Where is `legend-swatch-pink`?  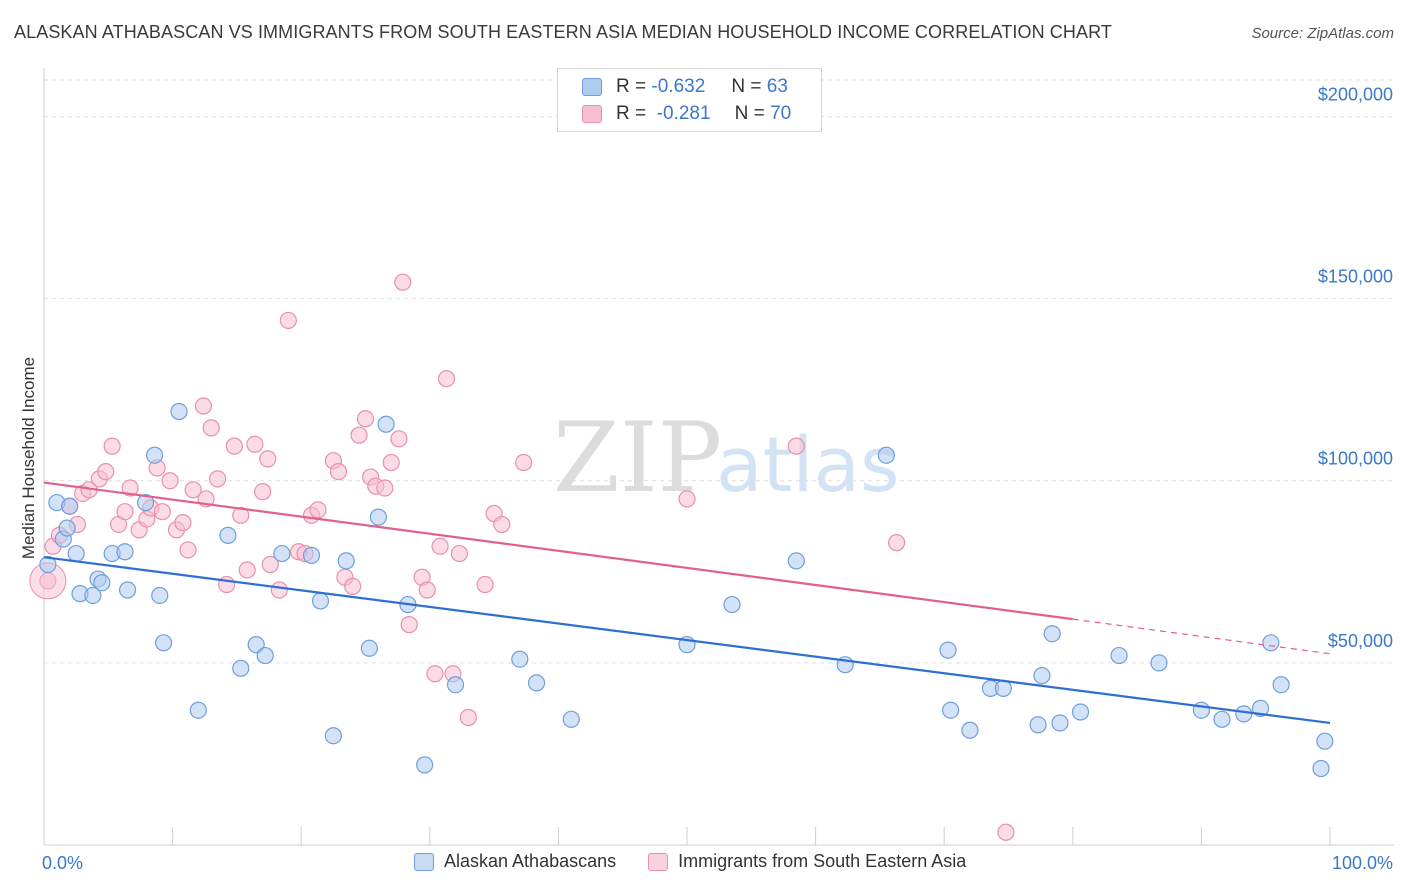 legend-swatch-pink is located at coordinates (592, 114).